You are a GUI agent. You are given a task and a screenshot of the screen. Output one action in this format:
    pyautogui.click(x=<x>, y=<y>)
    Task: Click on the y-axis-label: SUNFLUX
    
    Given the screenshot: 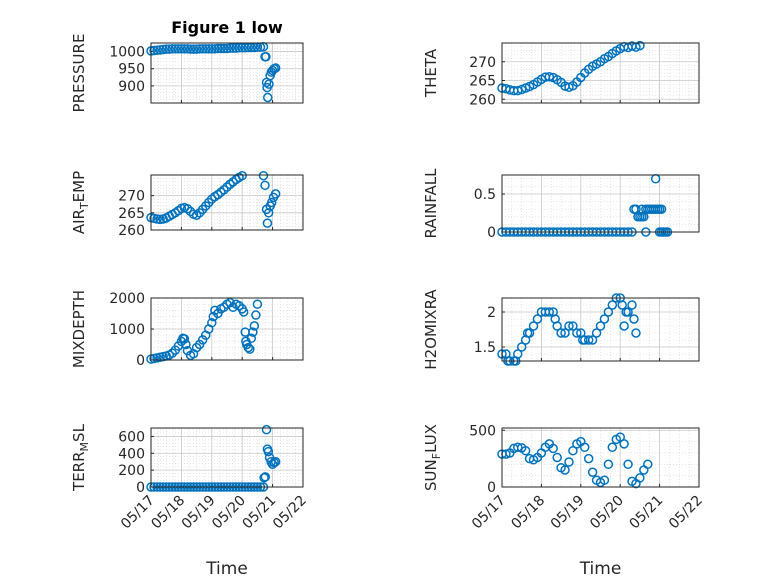 What is the action you would take?
    pyautogui.click(x=432, y=457)
    